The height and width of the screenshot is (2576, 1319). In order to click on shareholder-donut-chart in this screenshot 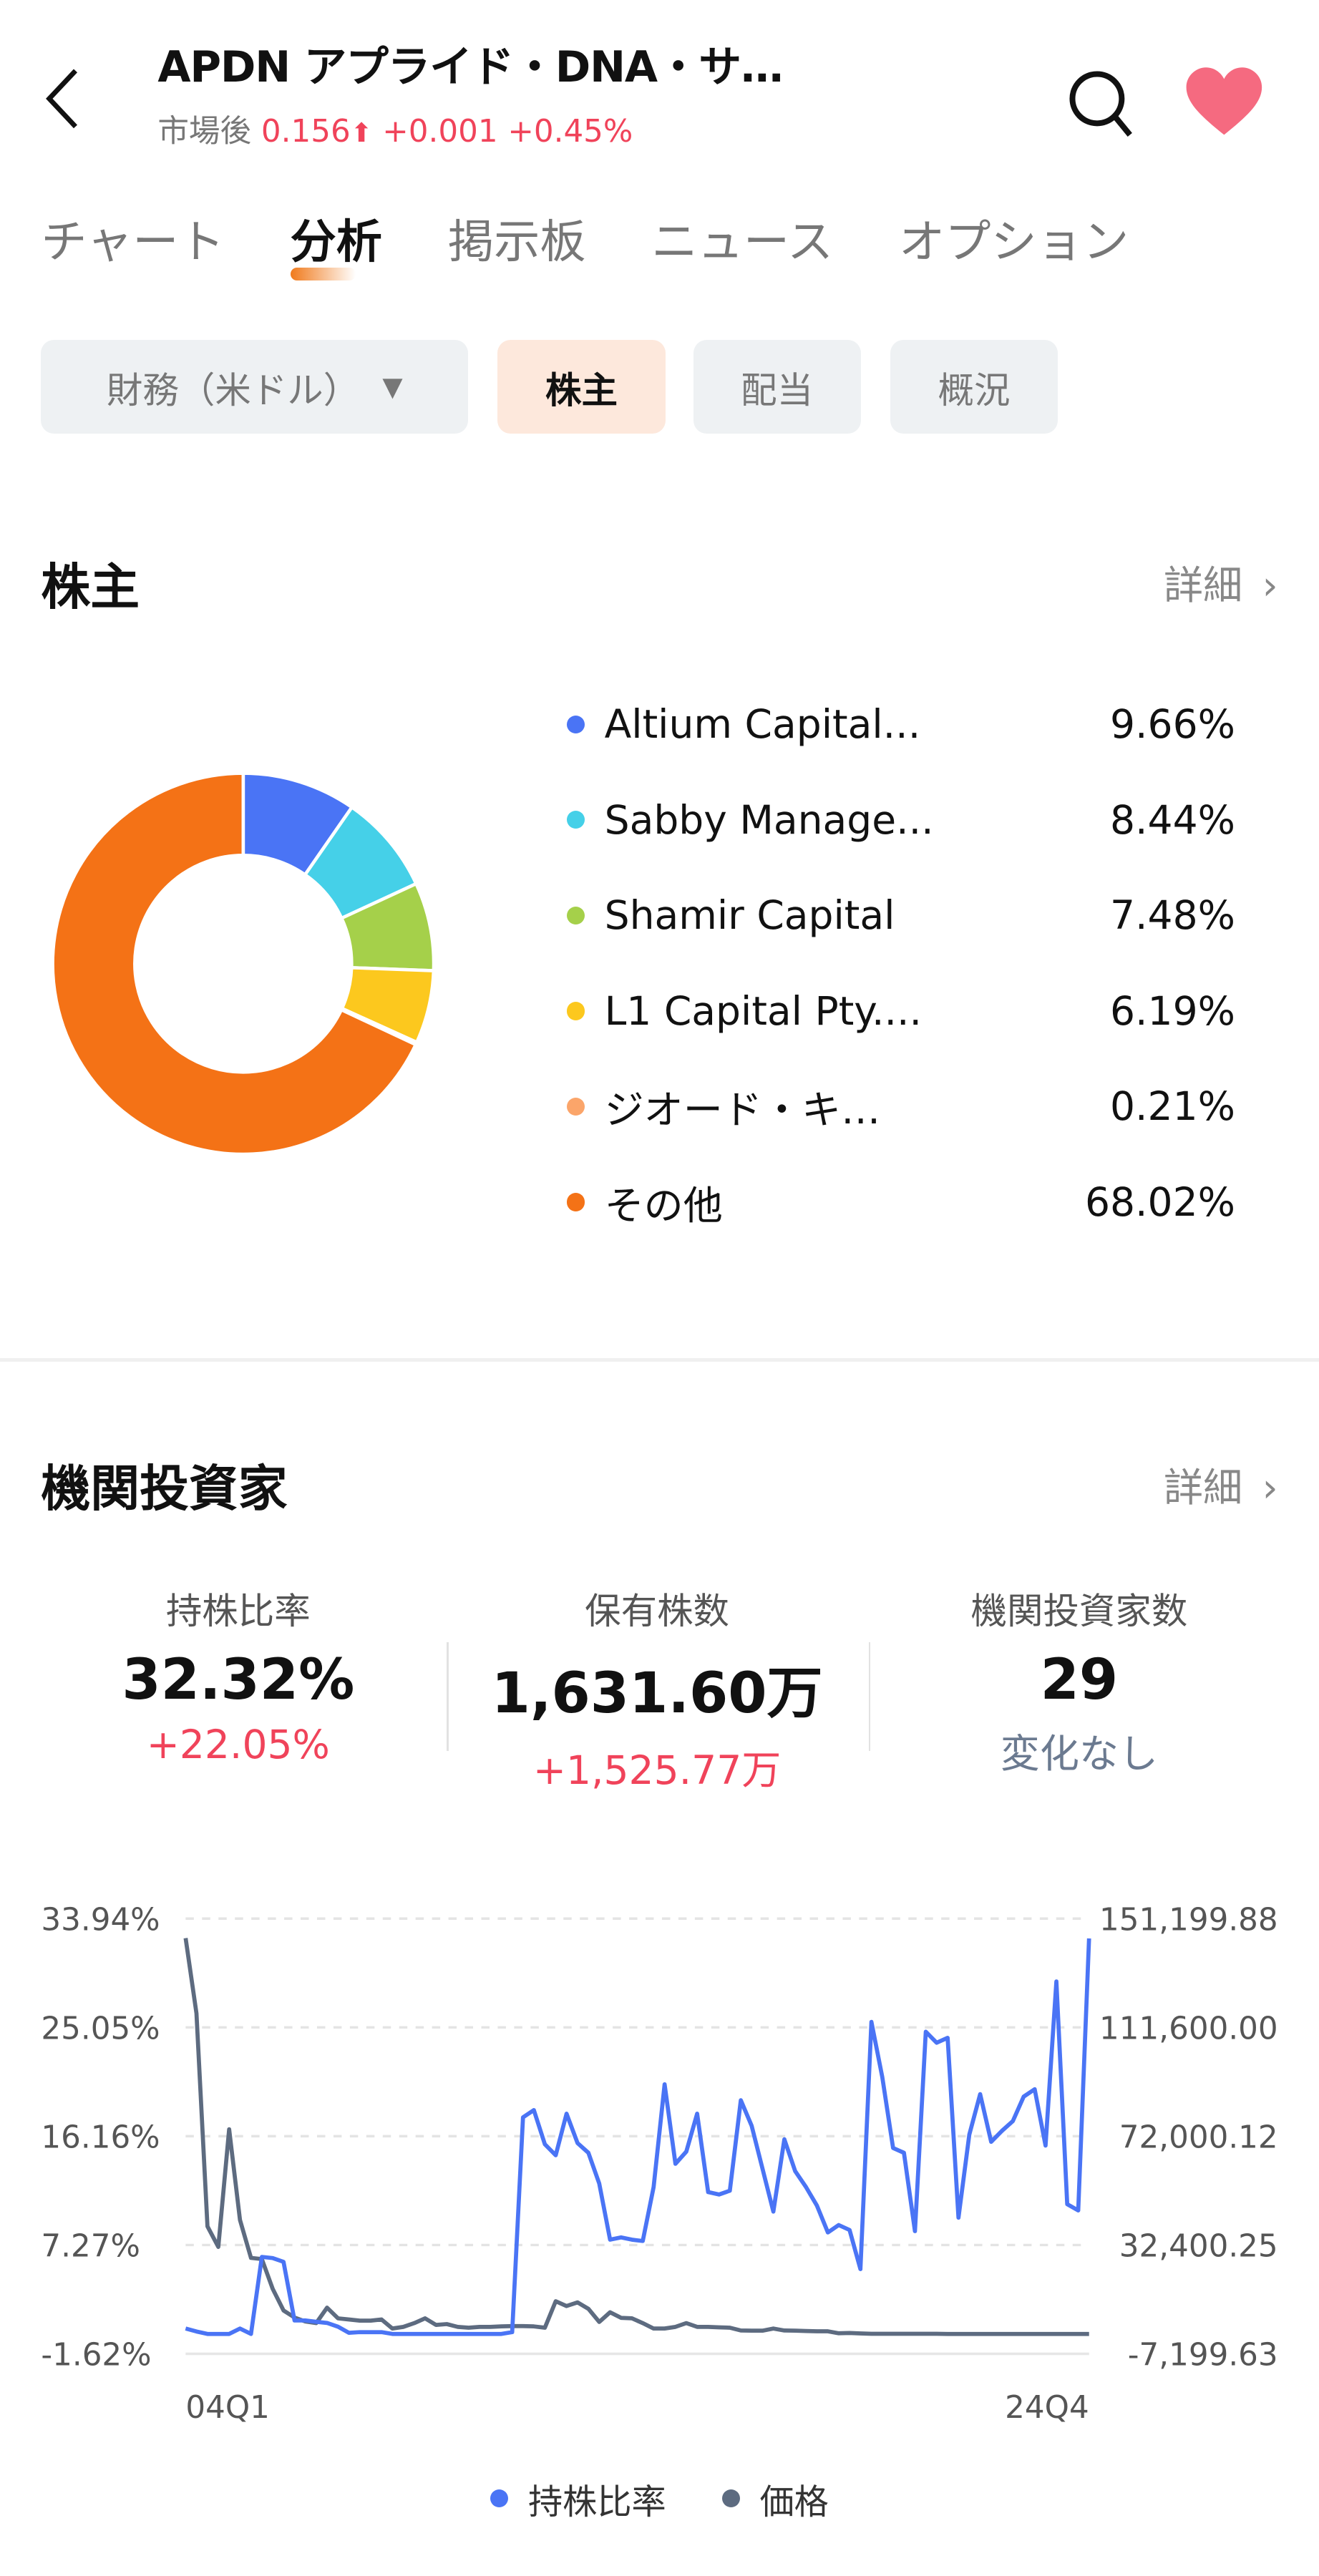, I will do `click(243, 964)`.